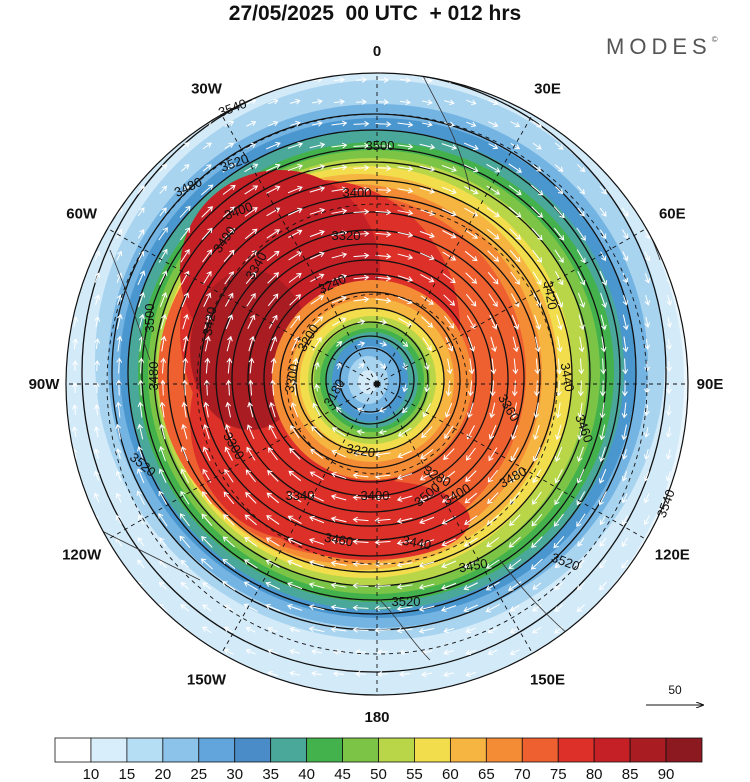 The height and width of the screenshot is (782, 750). Describe the element at coordinates (127, 774) in the screenshot. I see `colorbar-tick-label: 15` at that location.